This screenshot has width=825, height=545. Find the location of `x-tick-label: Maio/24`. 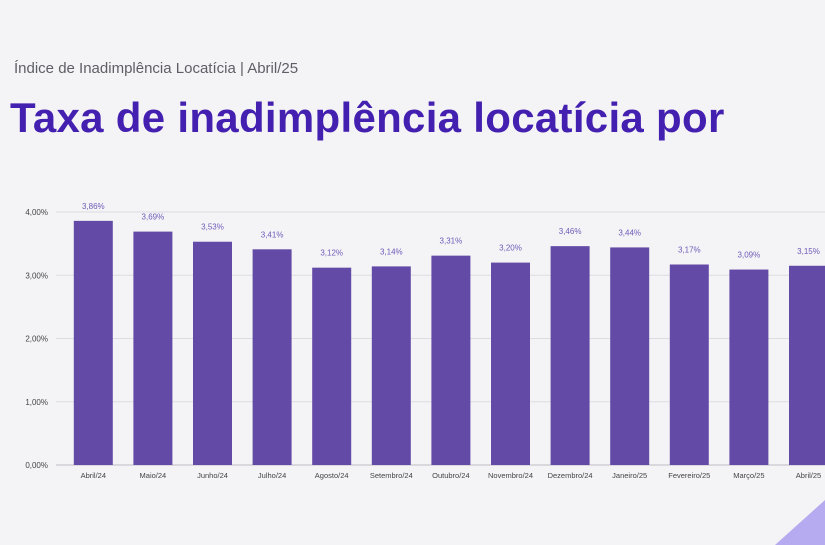

x-tick-label: Maio/24 is located at coordinates (153, 475).